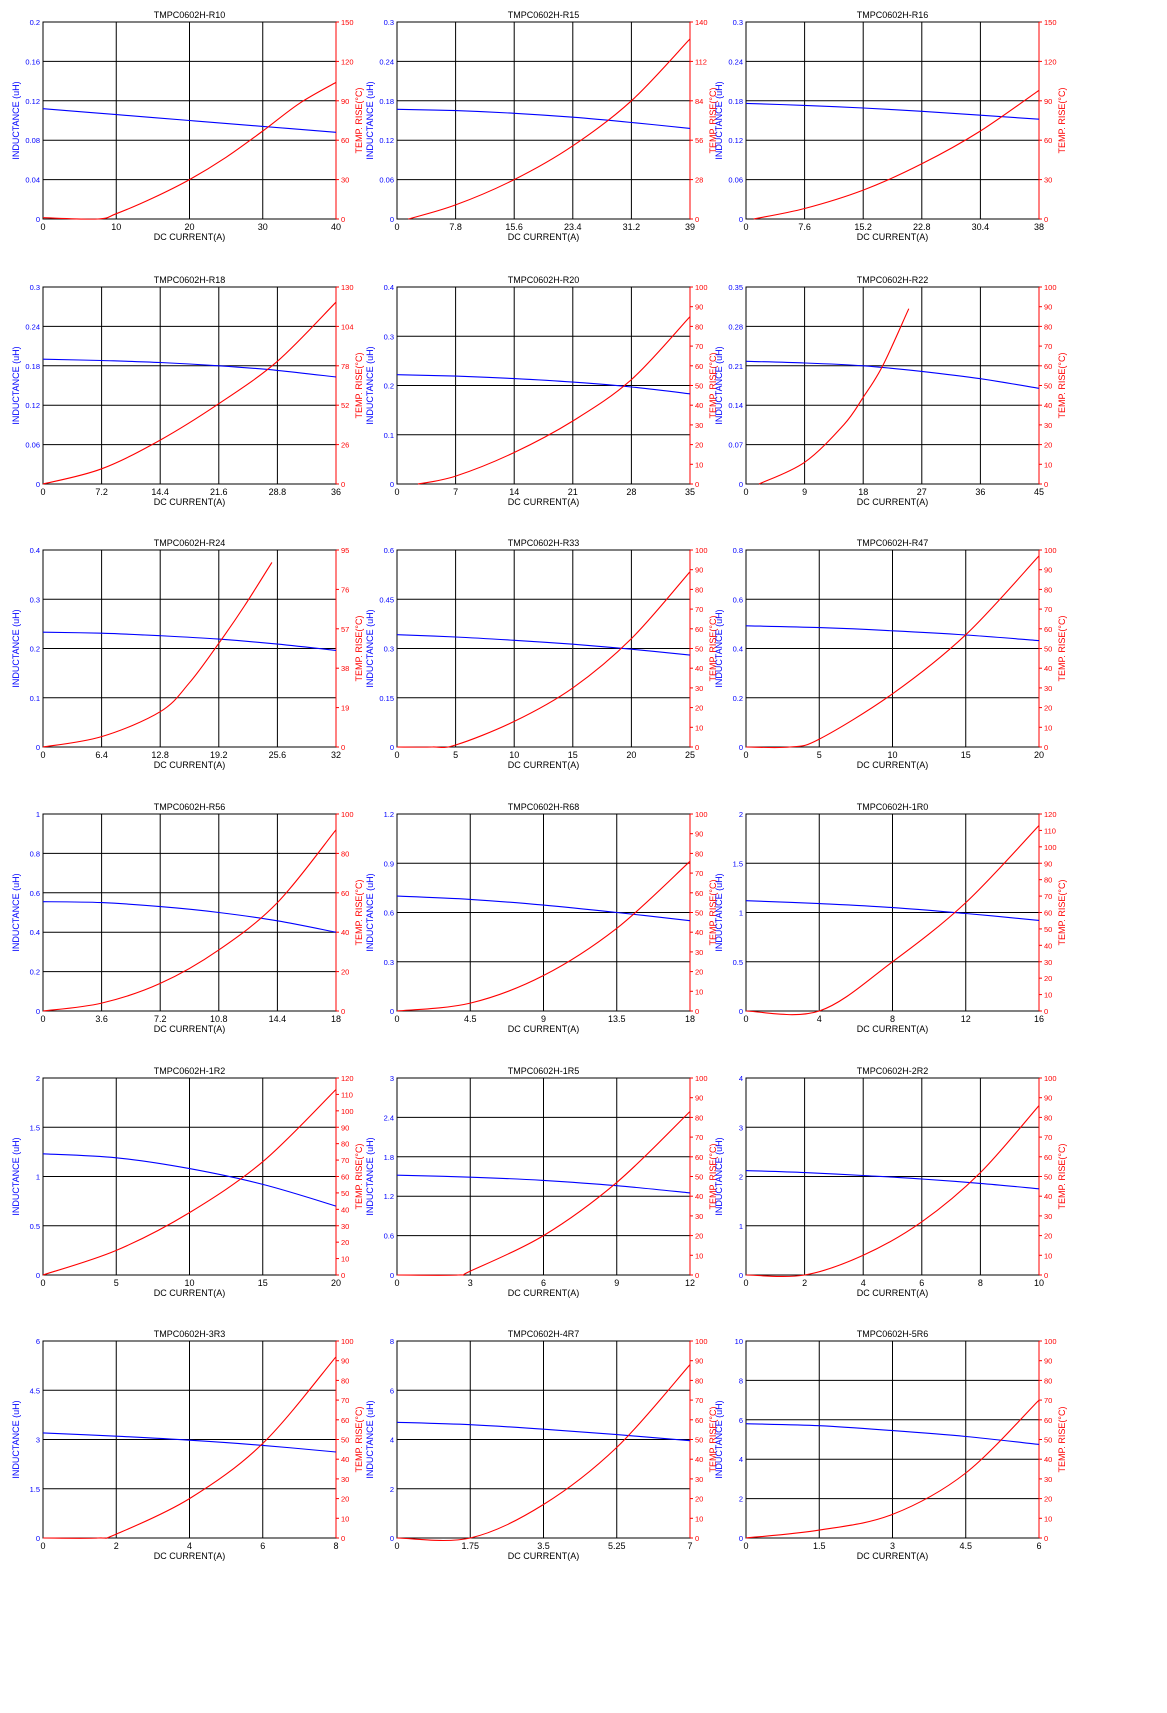 This screenshot has height=1713, width=1167. I want to click on chart-title: TMPC0602H-1R0, so click(893, 807).